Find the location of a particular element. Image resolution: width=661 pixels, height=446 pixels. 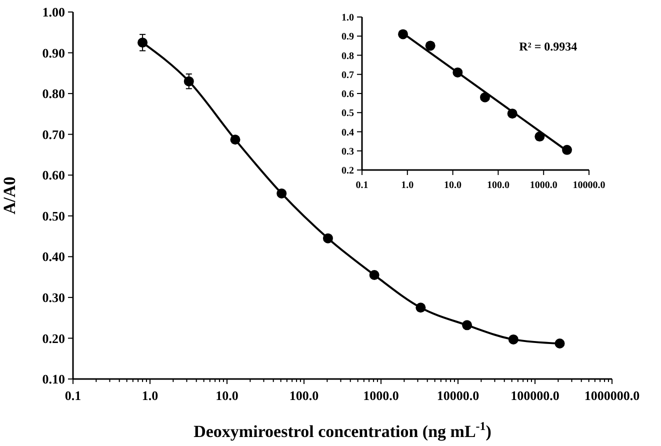

y-axis-title: A/A0 is located at coordinates (9, 195).